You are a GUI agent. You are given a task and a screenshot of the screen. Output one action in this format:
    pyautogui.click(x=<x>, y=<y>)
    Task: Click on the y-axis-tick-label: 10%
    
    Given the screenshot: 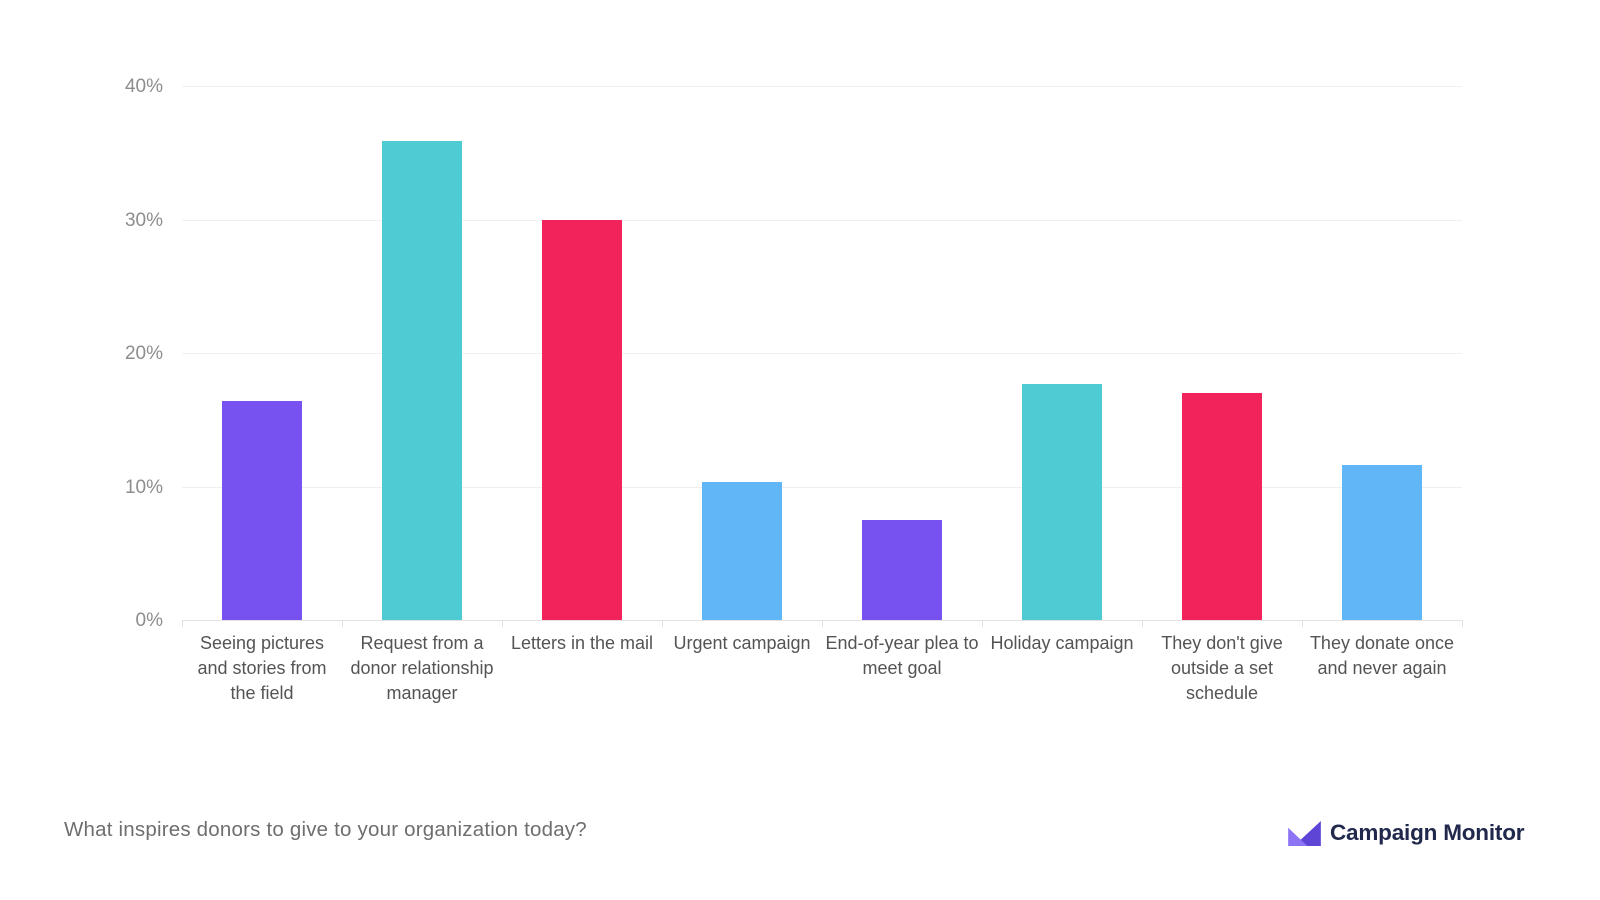 What is the action you would take?
    pyautogui.click(x=143, y=487)
    